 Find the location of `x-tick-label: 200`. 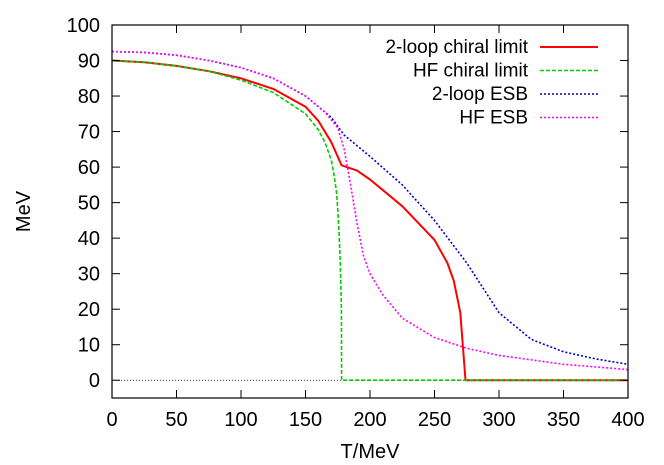

x-tick-label: 200 is located at coordinates (369, 420).